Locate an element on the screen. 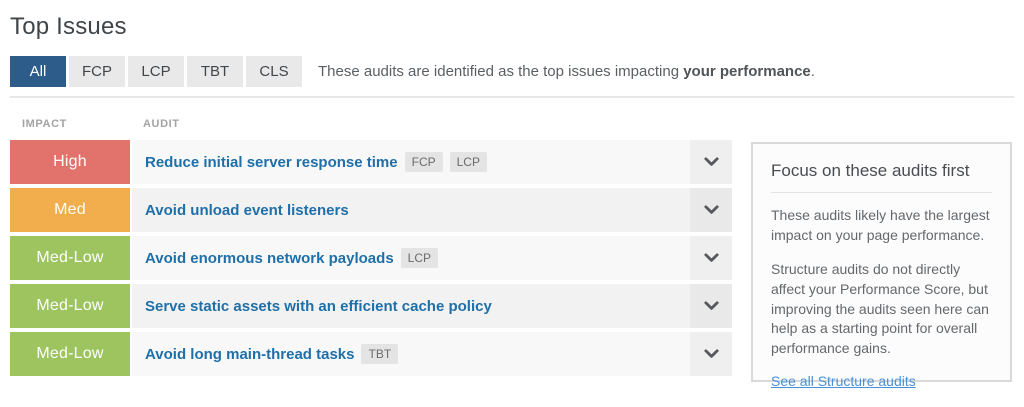 The height and width of the screenshot is (407, 1024). audit-title-link: Avoid unload event listeners is located at coordinates (247, 210).